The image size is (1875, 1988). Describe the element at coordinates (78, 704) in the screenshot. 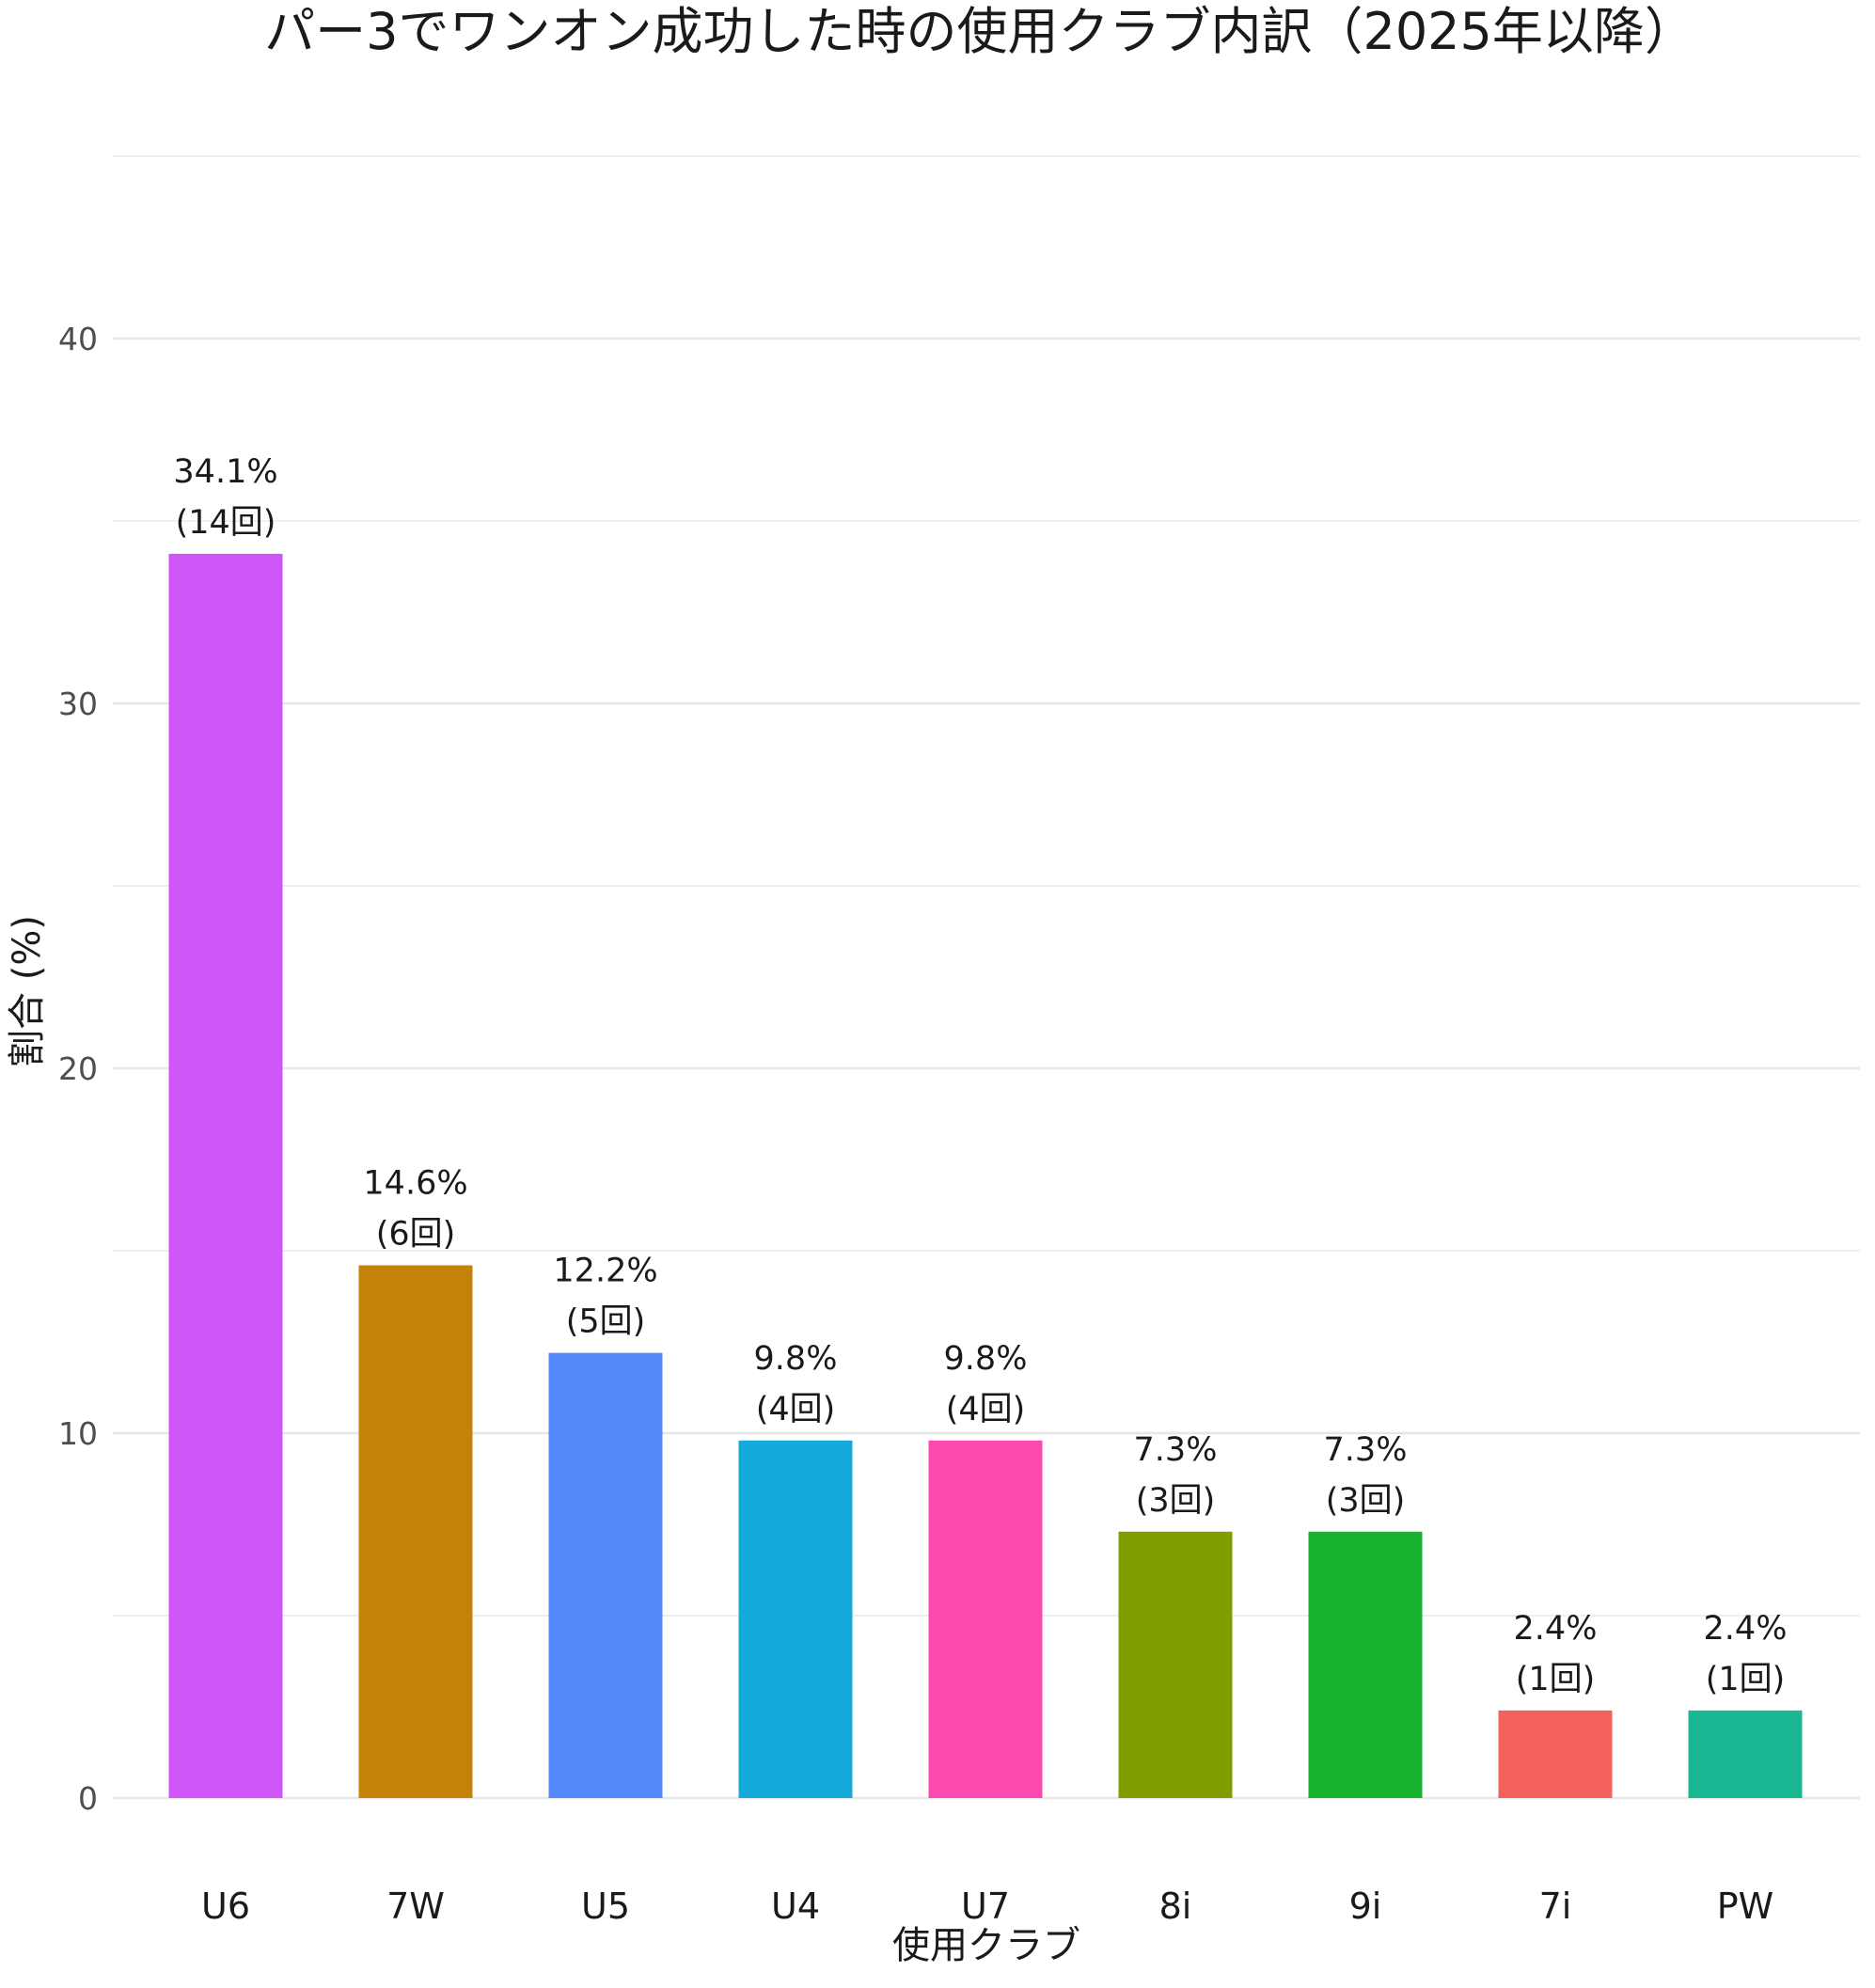

I see `y-tick-label: 30` at that location.